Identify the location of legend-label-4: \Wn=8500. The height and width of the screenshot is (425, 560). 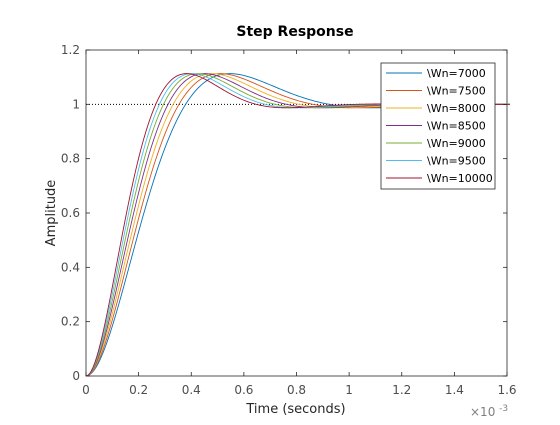
(456, 126).